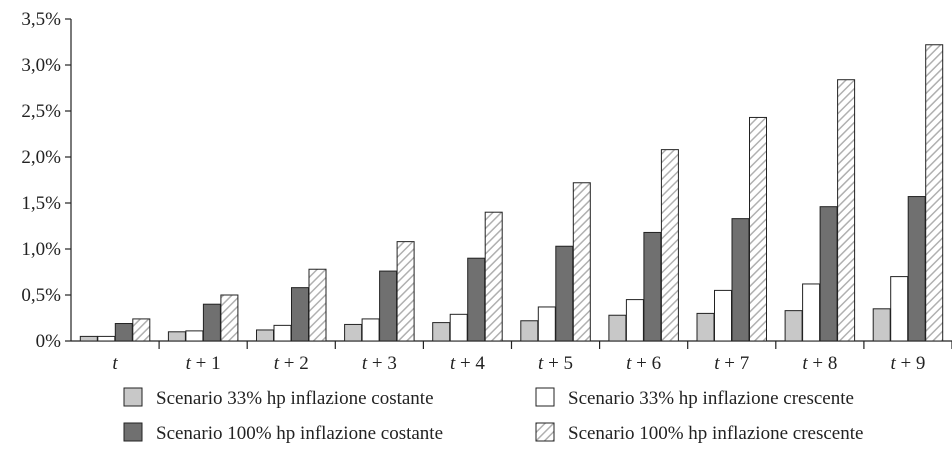 This screenshot has height=455, width=952. I want to click on x-tick-label: t + 8, so click(819, 363).